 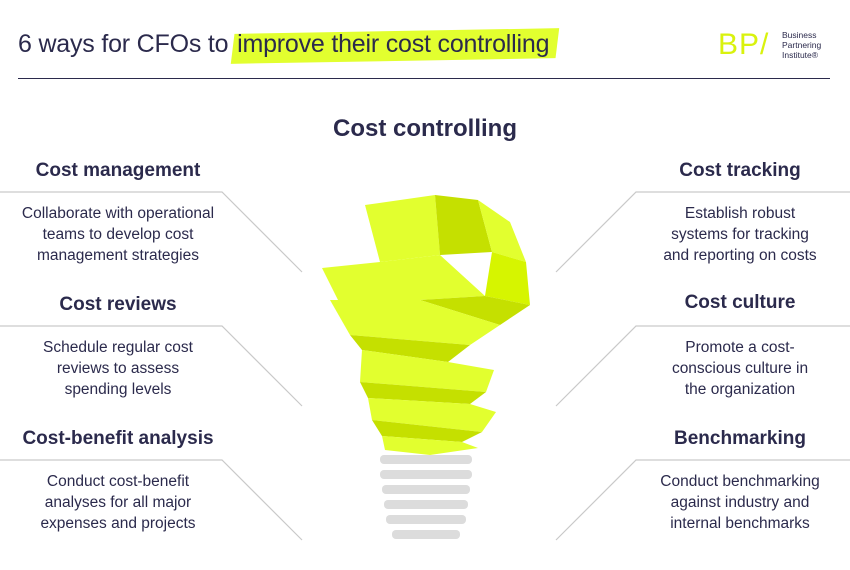 What do you see at coordinates (799, 35) in the screenshot?
I see `logo-line-1: Business` at bounding box center [799, 35].